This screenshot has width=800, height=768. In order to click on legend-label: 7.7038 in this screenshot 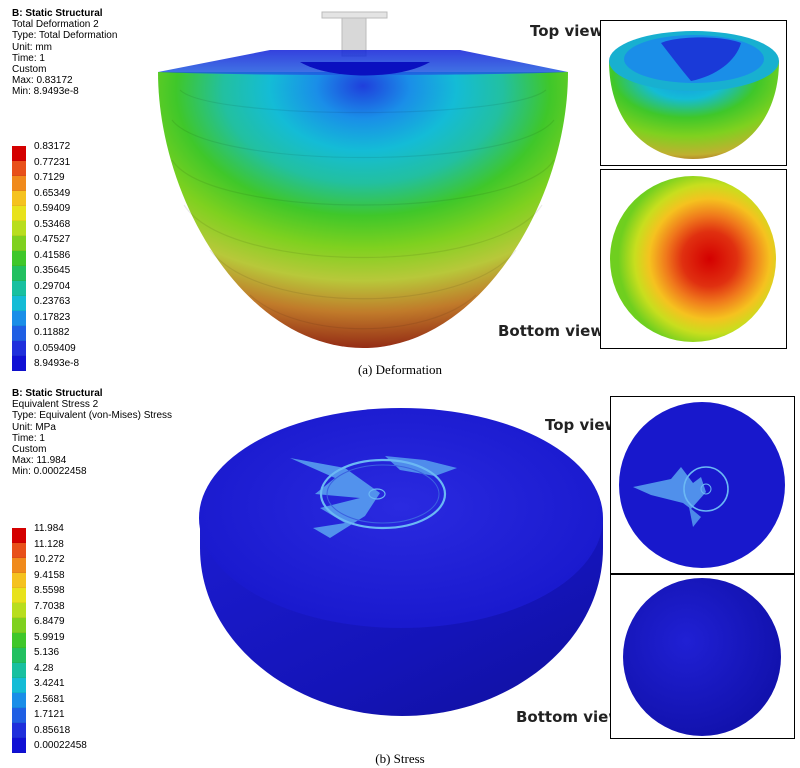, I will do `click(49, 606)`.